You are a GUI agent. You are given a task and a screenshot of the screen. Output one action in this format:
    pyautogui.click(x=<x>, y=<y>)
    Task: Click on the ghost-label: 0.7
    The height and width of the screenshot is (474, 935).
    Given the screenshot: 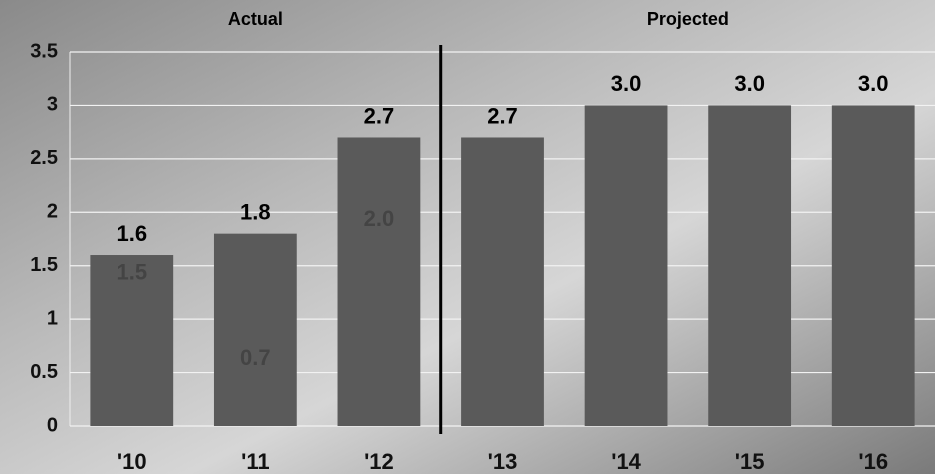 What is the action you would take?
    pyautogui.click(x=255, y=357)
    